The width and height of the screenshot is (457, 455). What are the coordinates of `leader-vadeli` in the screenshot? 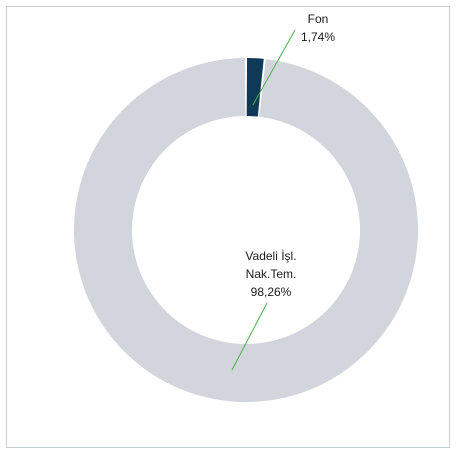 It's located at (249, 336).